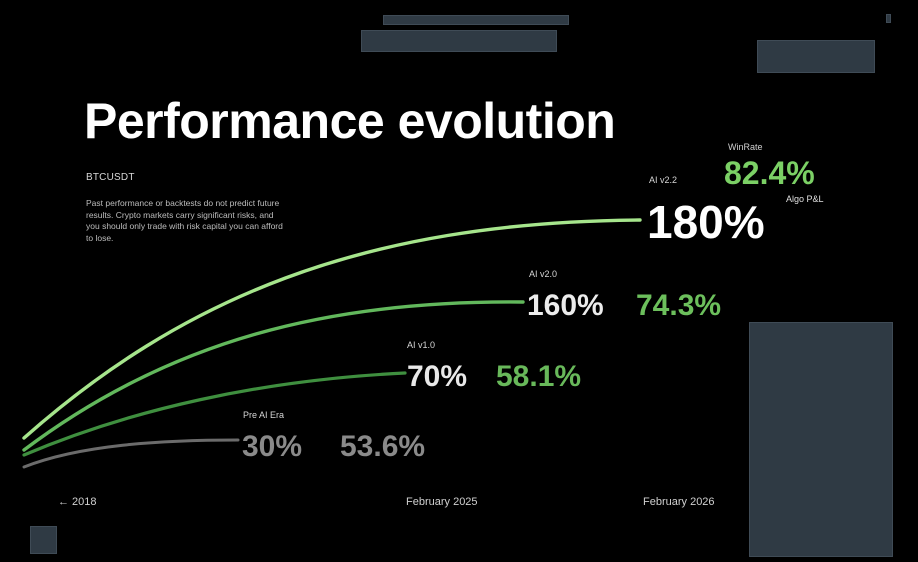  What do you see at coordinates (350, 121) in the screenshot?
I see `chart-title: Performance evolution` at bounding box center [350, 121].